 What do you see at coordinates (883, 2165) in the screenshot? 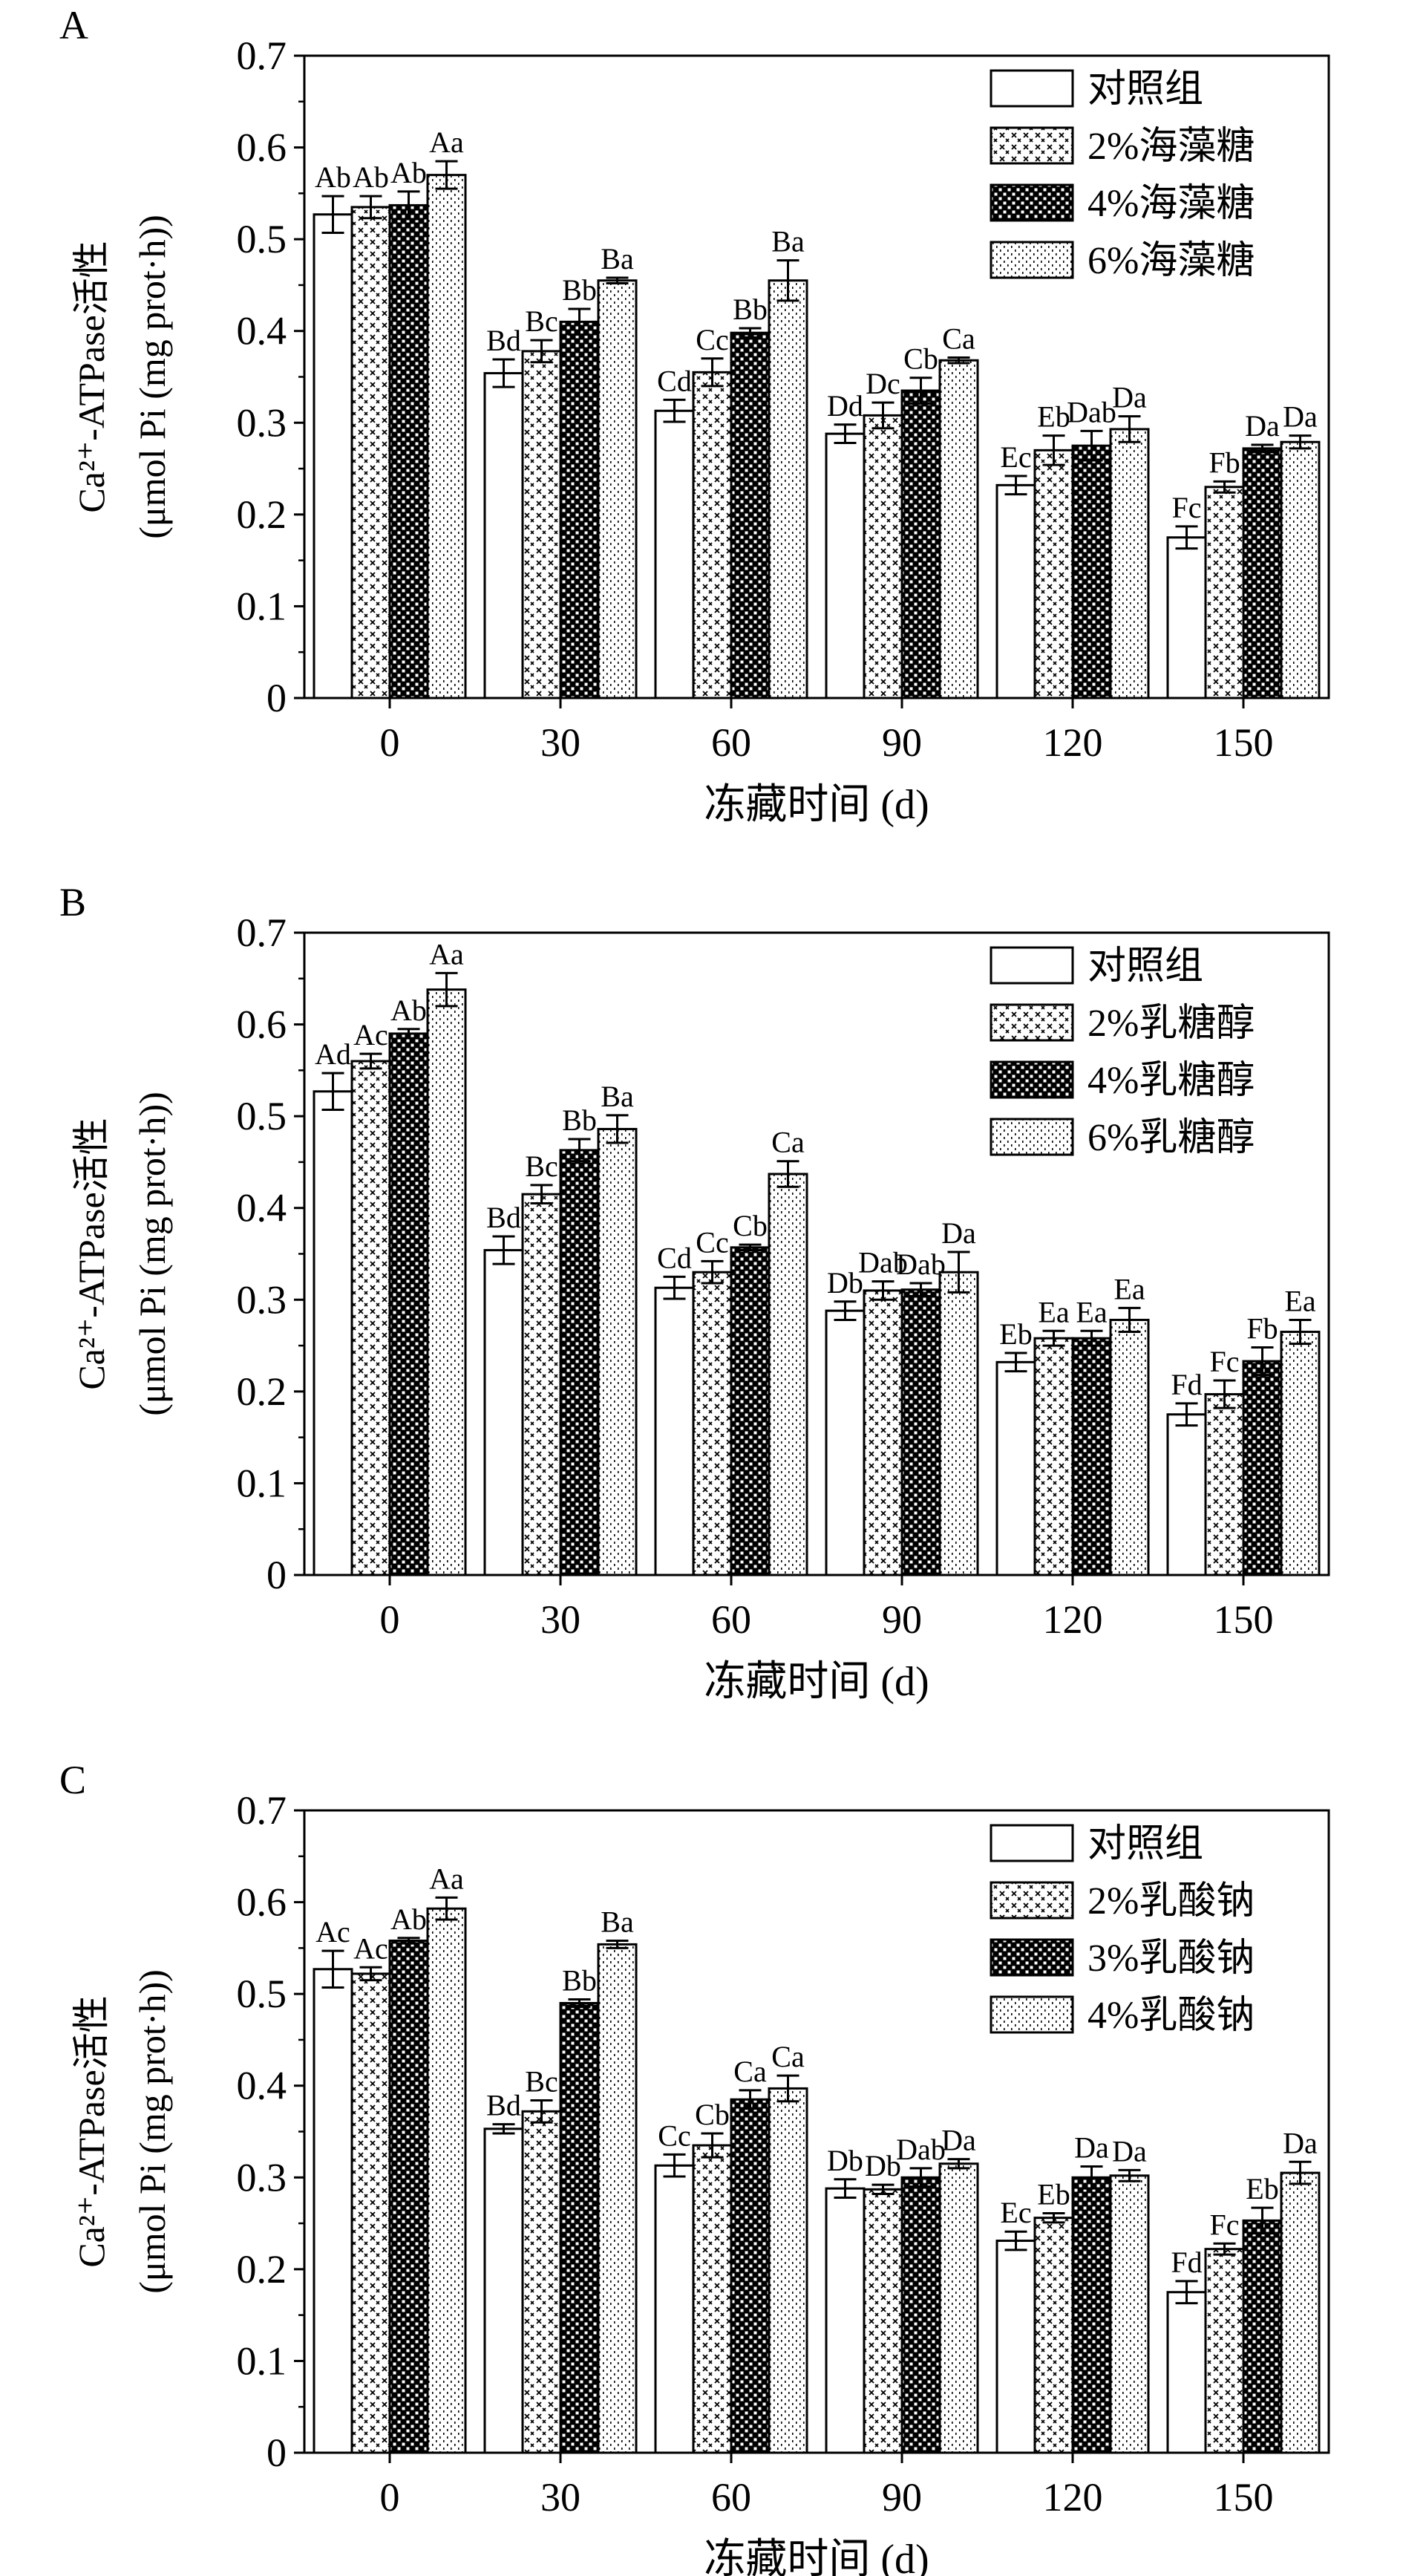
I see `significance-label: Db` at bounding box center [883, 2165].